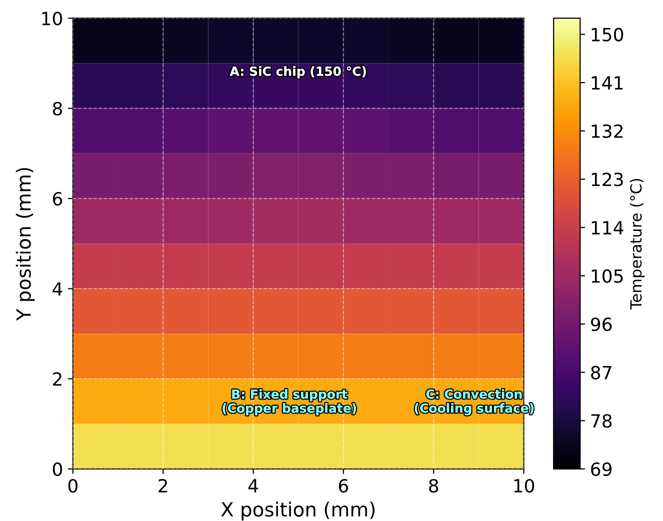  I want to click on x-tick-label: 0, so click(73, 485).